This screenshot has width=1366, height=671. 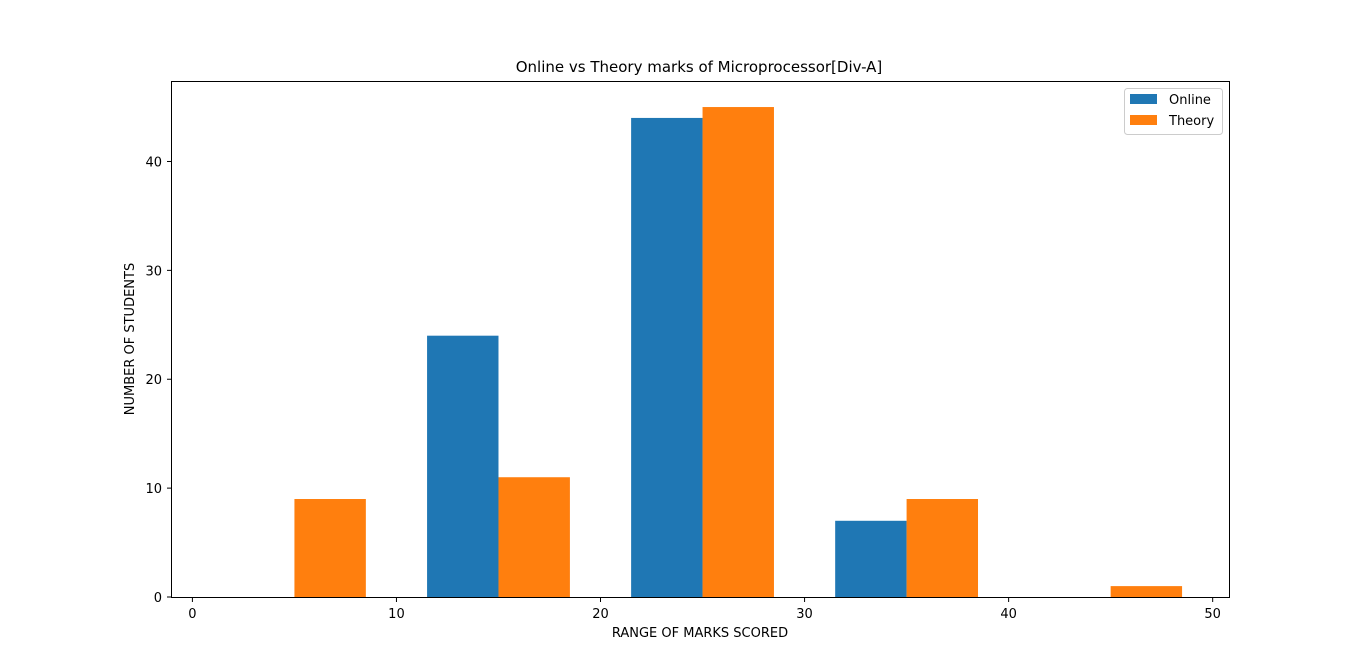 I want to click on y-tick-label: 0, so click(x=158, y=598).